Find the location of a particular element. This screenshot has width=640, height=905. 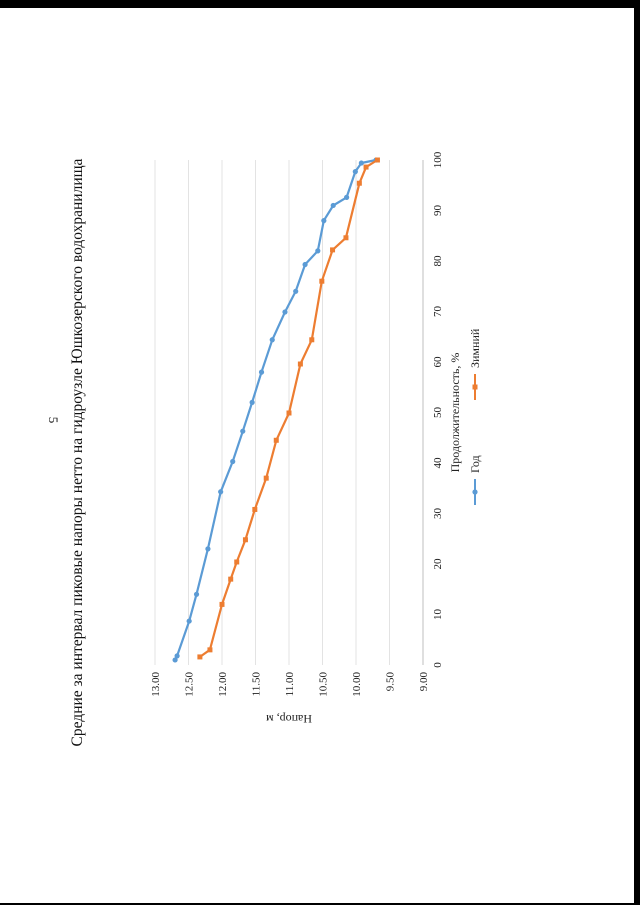

legend-label: Зимний is located at coordinates (475, 348).